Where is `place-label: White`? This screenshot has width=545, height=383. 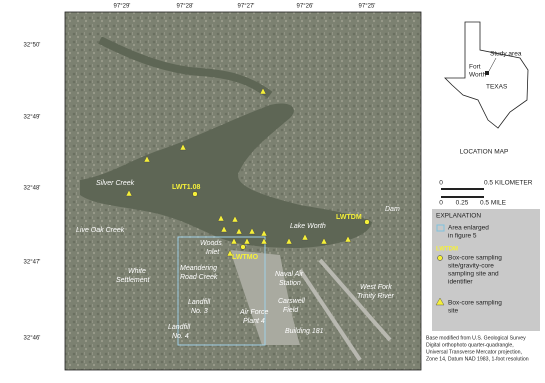 place-label: White is located at coordinates (137, 271).